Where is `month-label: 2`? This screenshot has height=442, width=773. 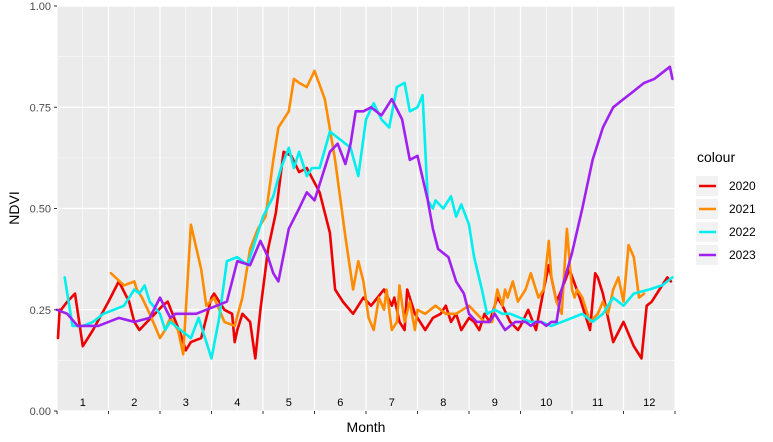
month-label: 2 is located at coordinates (134, 403).